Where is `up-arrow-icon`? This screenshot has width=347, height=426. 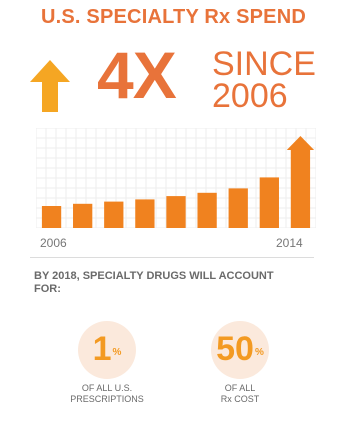
up-arrow-icon is located at coordinates (50, 88).